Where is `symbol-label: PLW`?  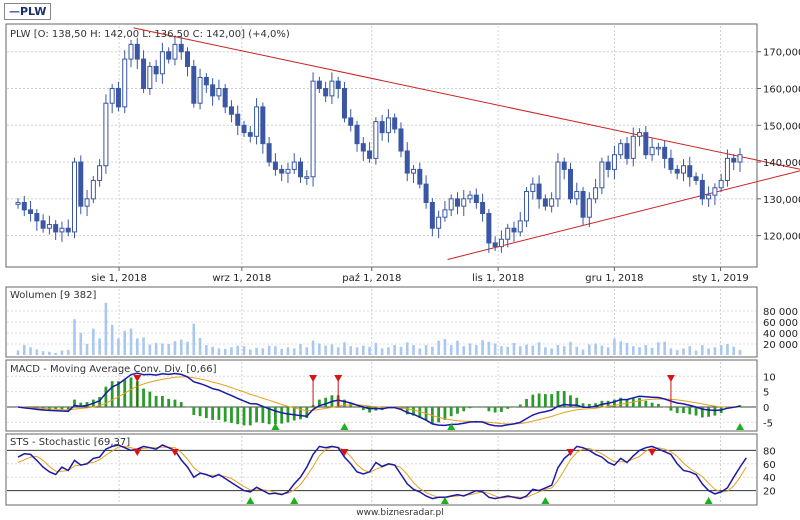
symbol-label: PLW is located at coordinates (33, 11).